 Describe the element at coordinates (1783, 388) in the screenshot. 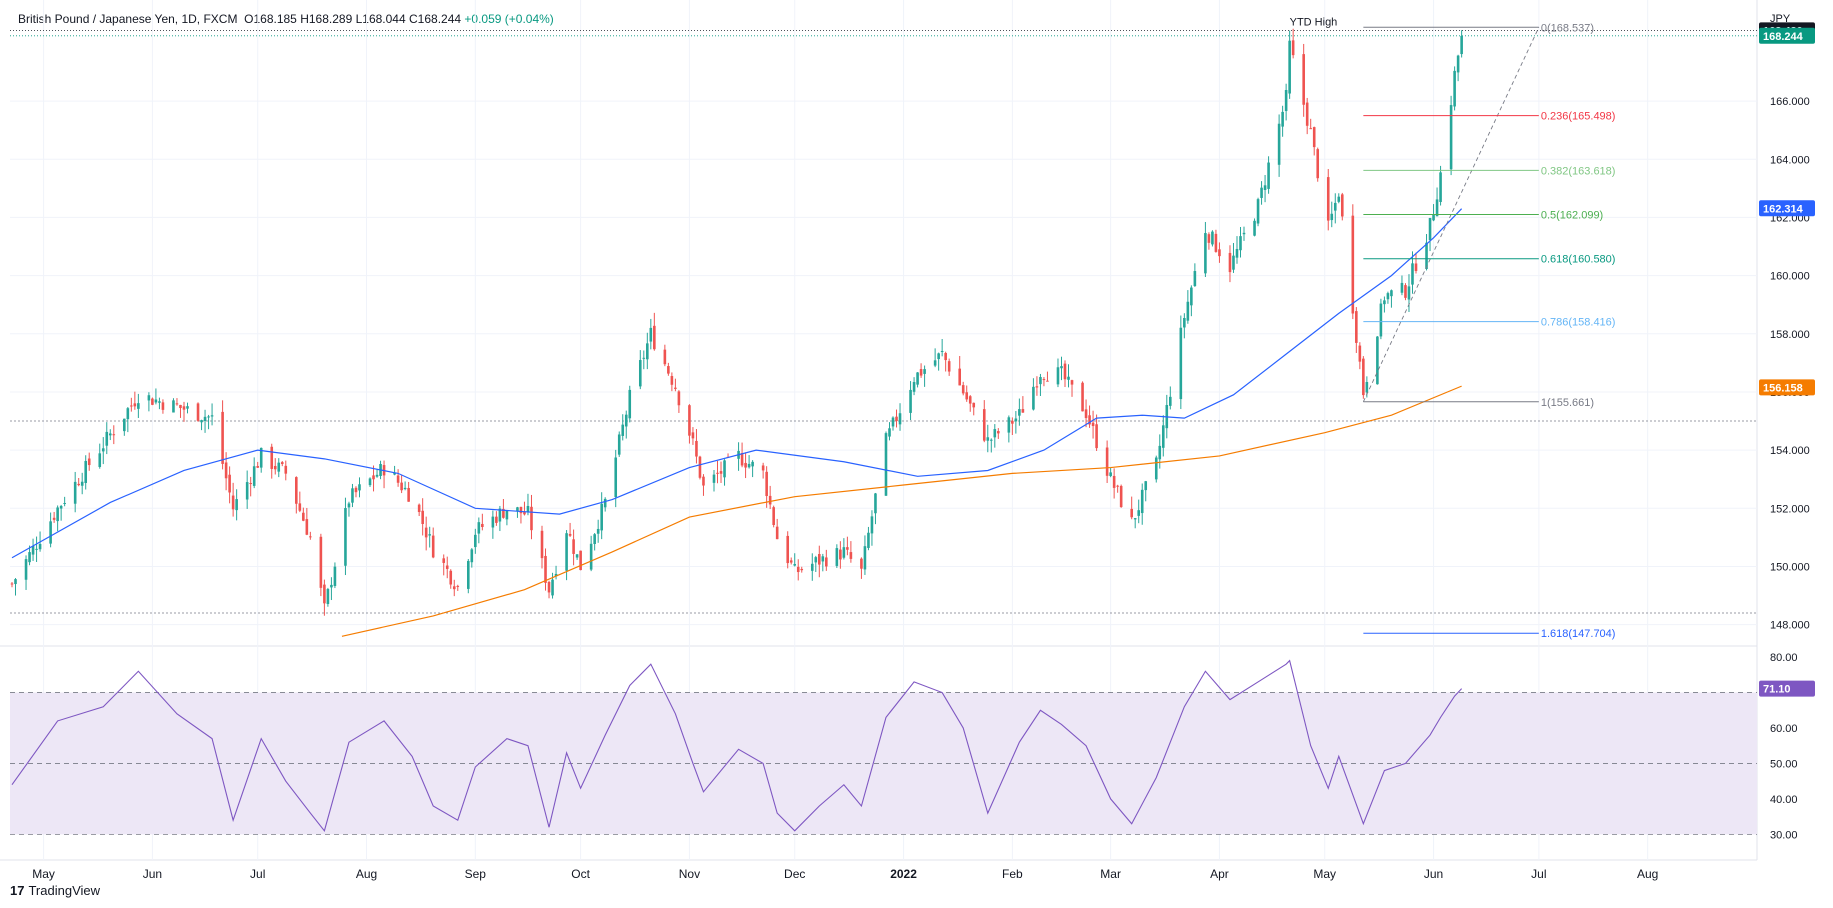

I see `ma200-badge: 156.158` at that location.